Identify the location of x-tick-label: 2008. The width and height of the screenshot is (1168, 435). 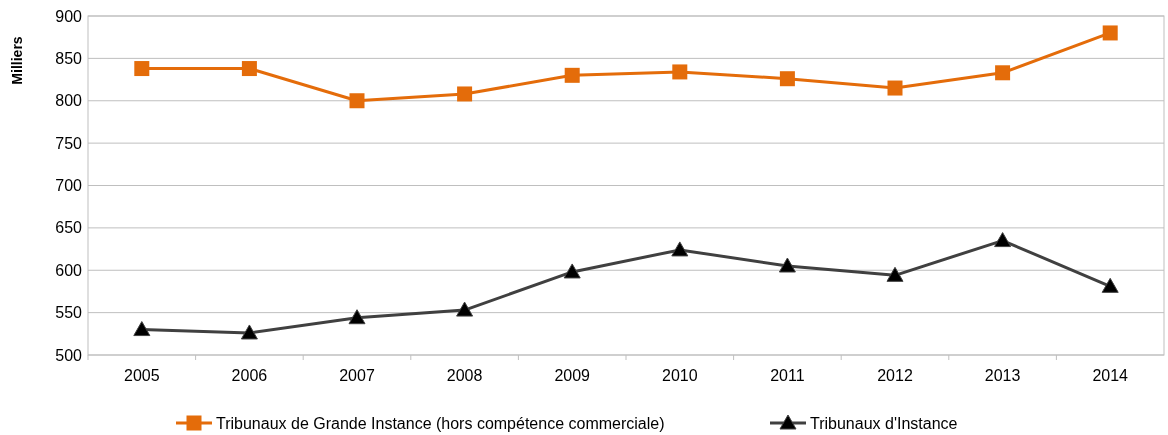
(464, 375).